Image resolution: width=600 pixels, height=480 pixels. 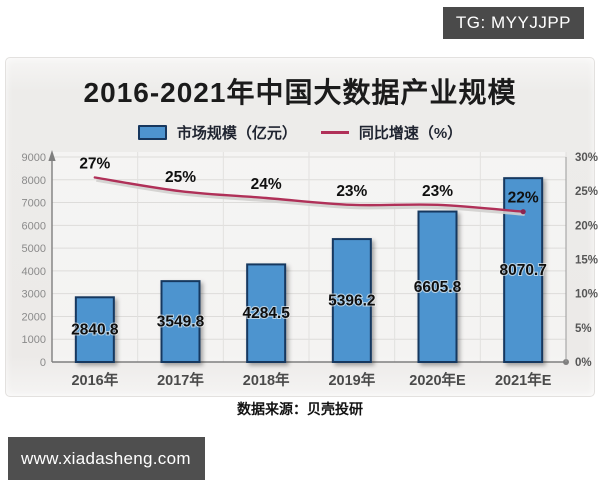 What do you see at coordinates (34, 158) in the screenshot?
I see `svg-text: 9000` at bounding box center [34, 158].